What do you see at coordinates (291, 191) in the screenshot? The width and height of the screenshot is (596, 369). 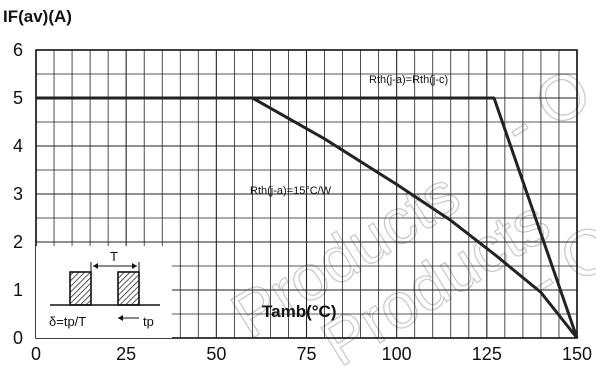 I see `series-label-rth-15: Rth(j-a)=15°C/W` at bounding box center [291, 191].